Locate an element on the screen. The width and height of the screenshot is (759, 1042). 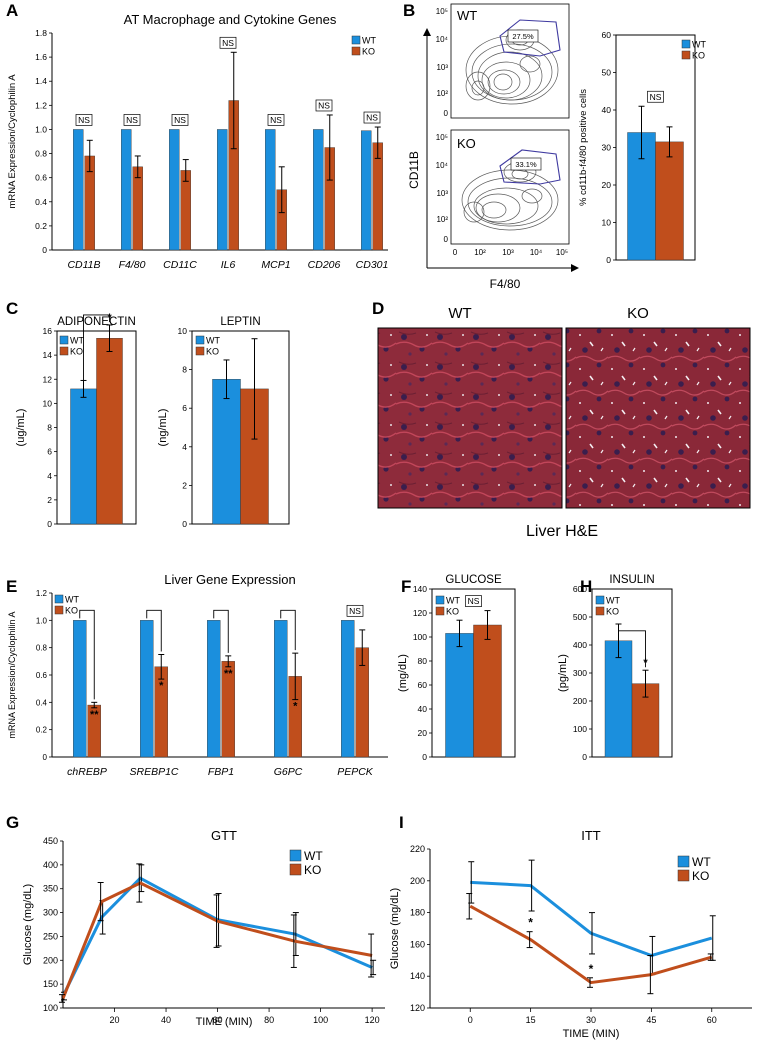
chart-f-bar-wt is located at coordinates (459, 695).